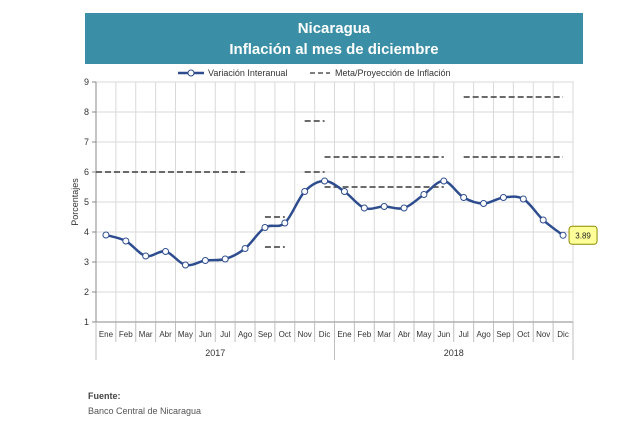 The image size is (640, 424). What do you see at coordinates (86, 322) in the screenshot?
I see `y-tick-label: 1` at bounding box center [86, 322].